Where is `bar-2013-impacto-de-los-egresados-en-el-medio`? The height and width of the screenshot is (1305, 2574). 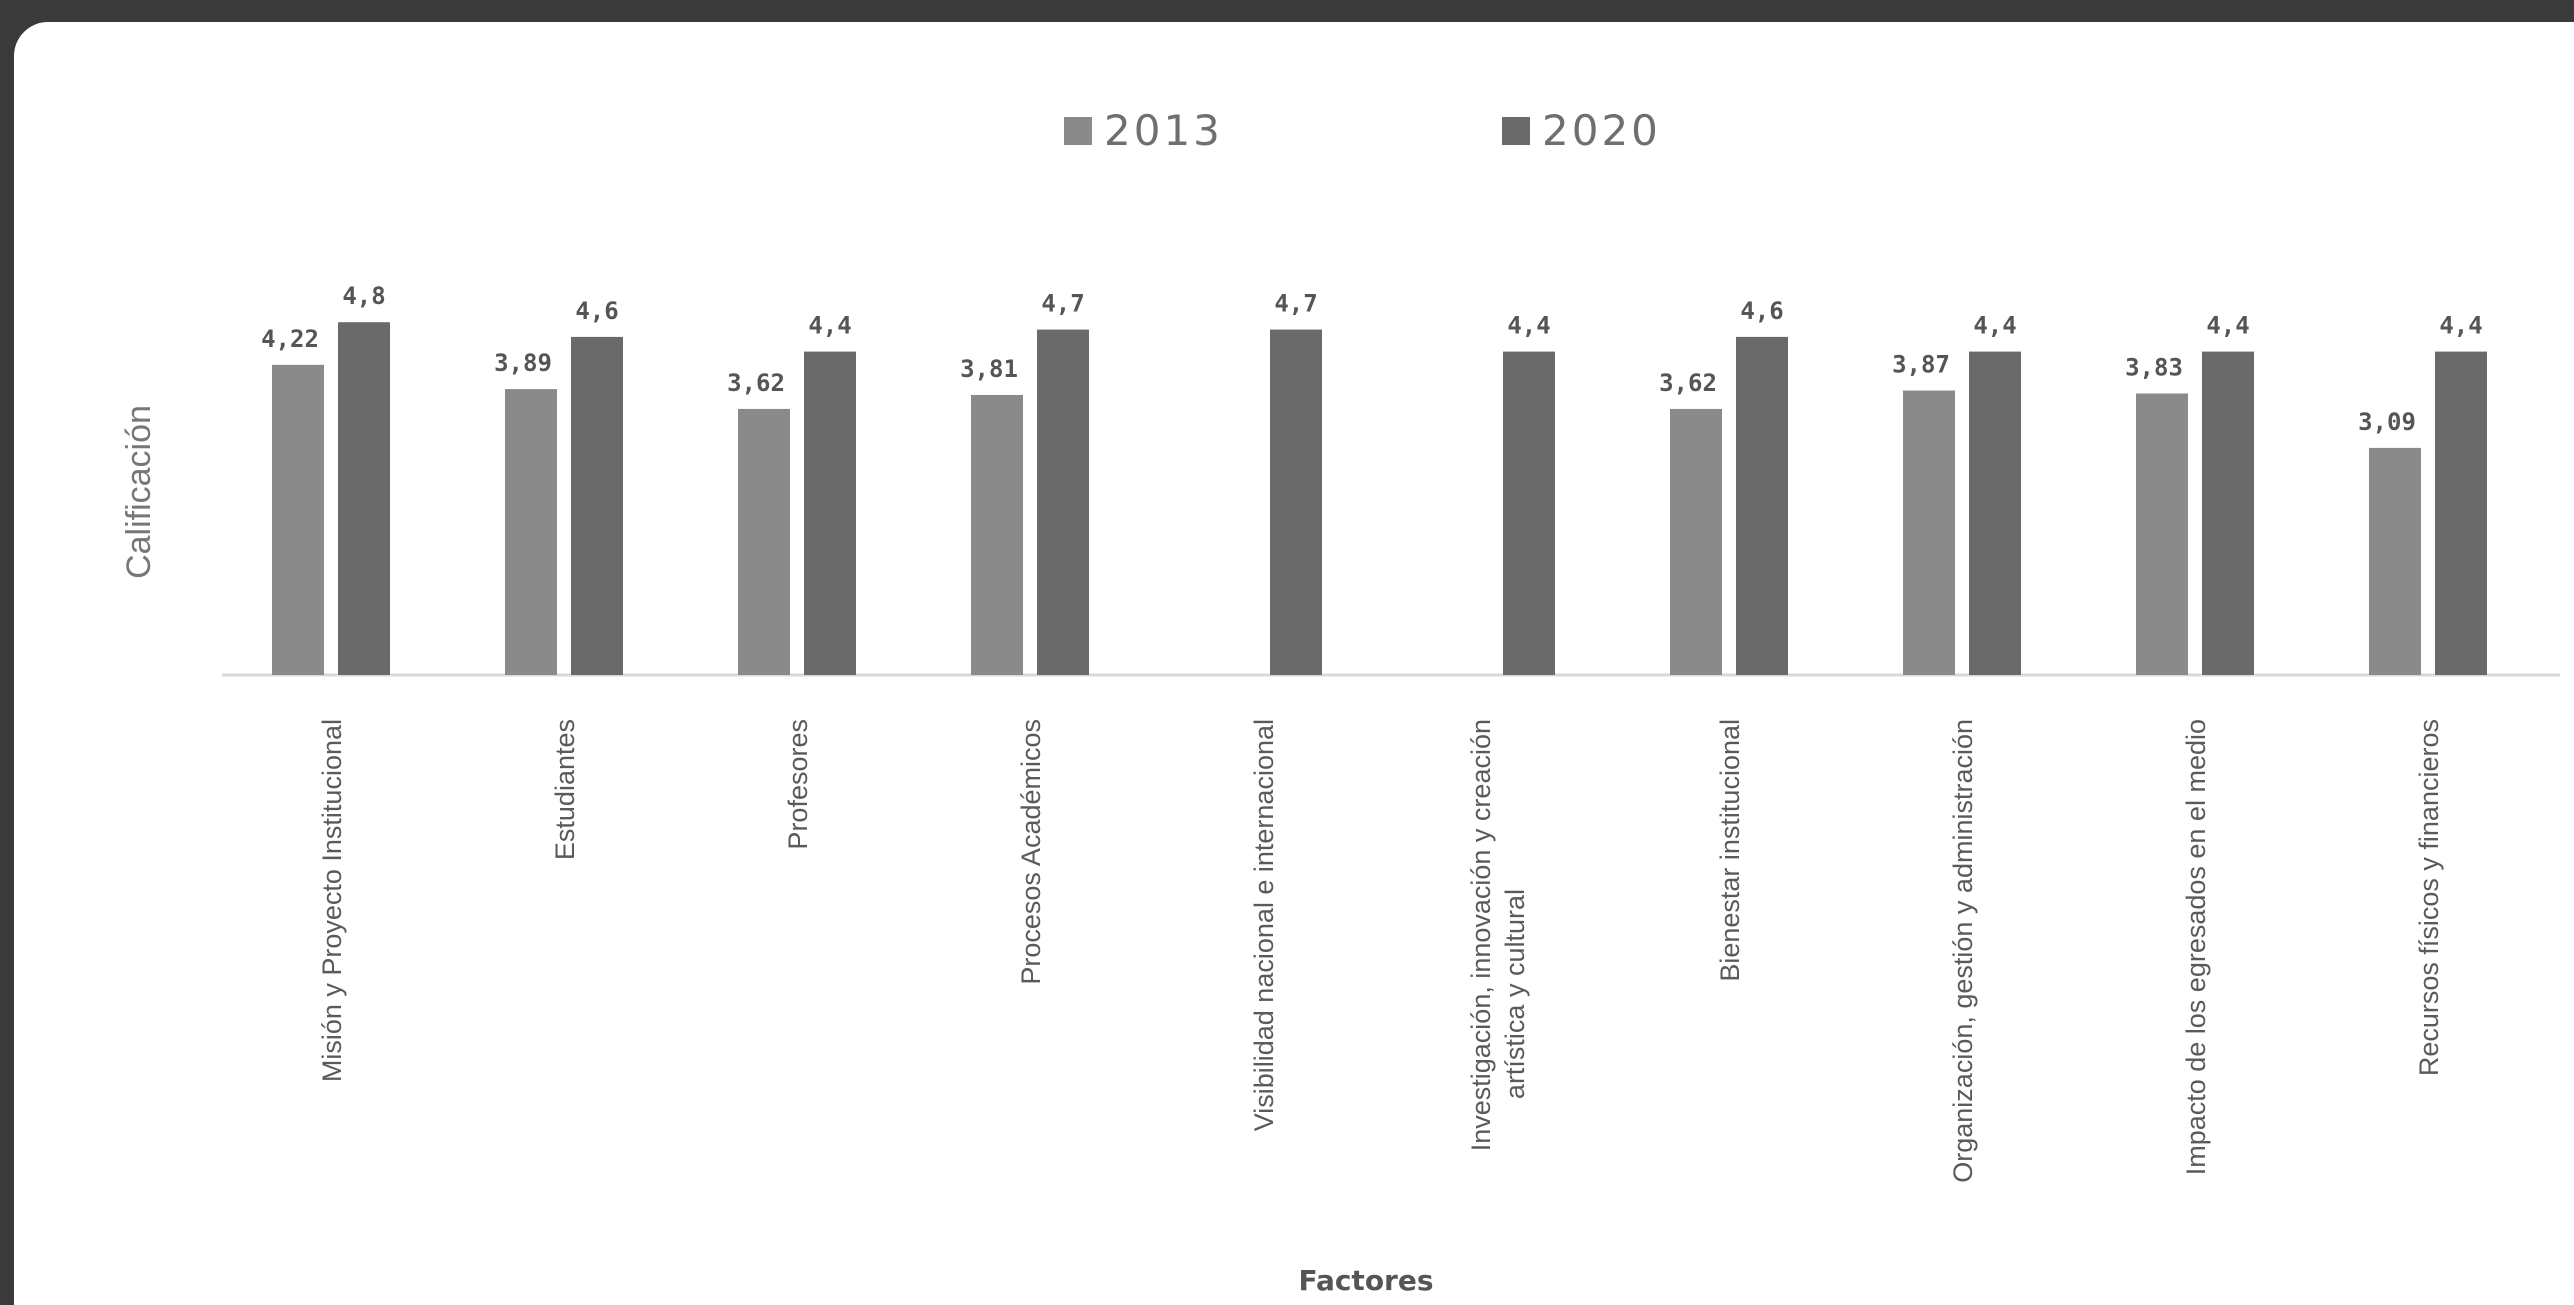 bar-2013-impacto-de-los-egresados-en-el-medio is located at coordinates (2162, 534).